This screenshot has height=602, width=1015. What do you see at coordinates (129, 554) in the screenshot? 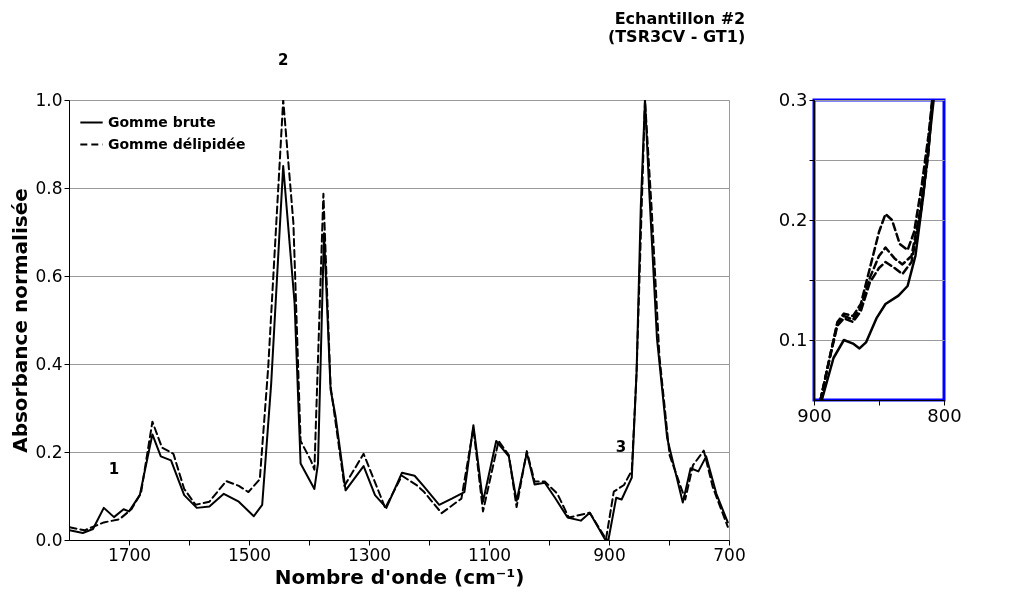
I see `x-tick-label: 1700` at bounding box center [129, 554].